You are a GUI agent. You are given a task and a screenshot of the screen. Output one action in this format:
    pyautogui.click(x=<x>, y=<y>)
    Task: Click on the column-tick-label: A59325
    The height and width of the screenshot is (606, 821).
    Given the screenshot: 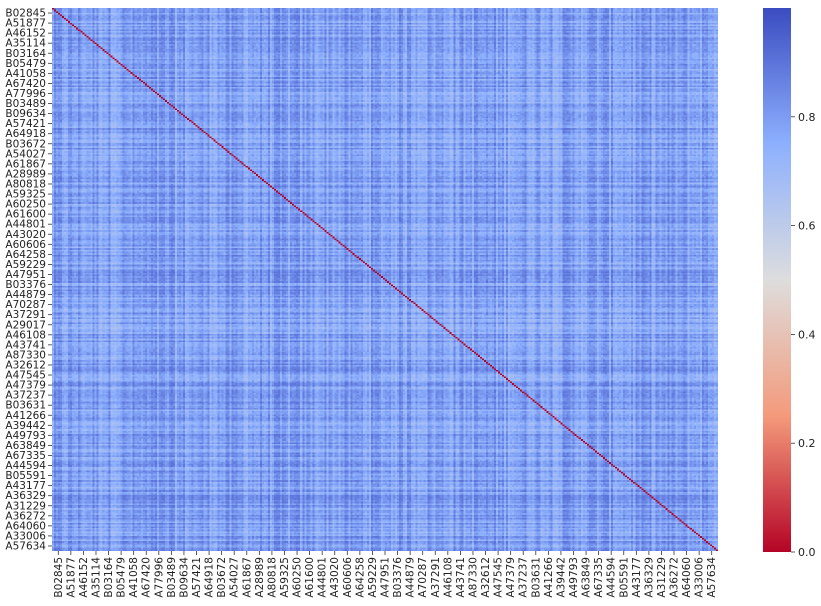 What is the action you would take?
    pyautogui.click(x=285, y=577)
    